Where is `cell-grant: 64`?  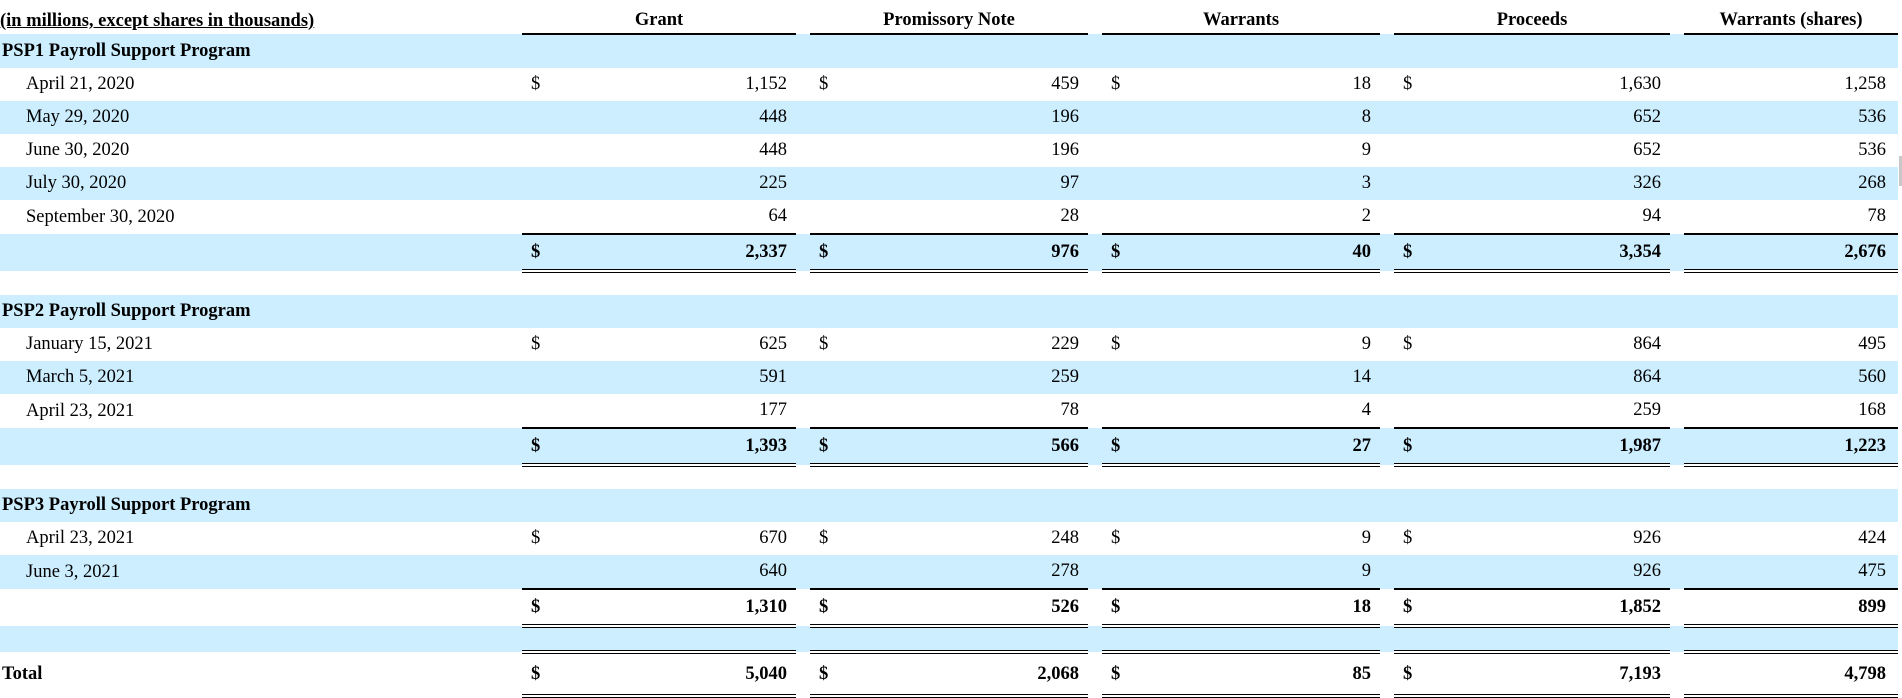
cell-grant: 64 is located at coordinates (681, 217).